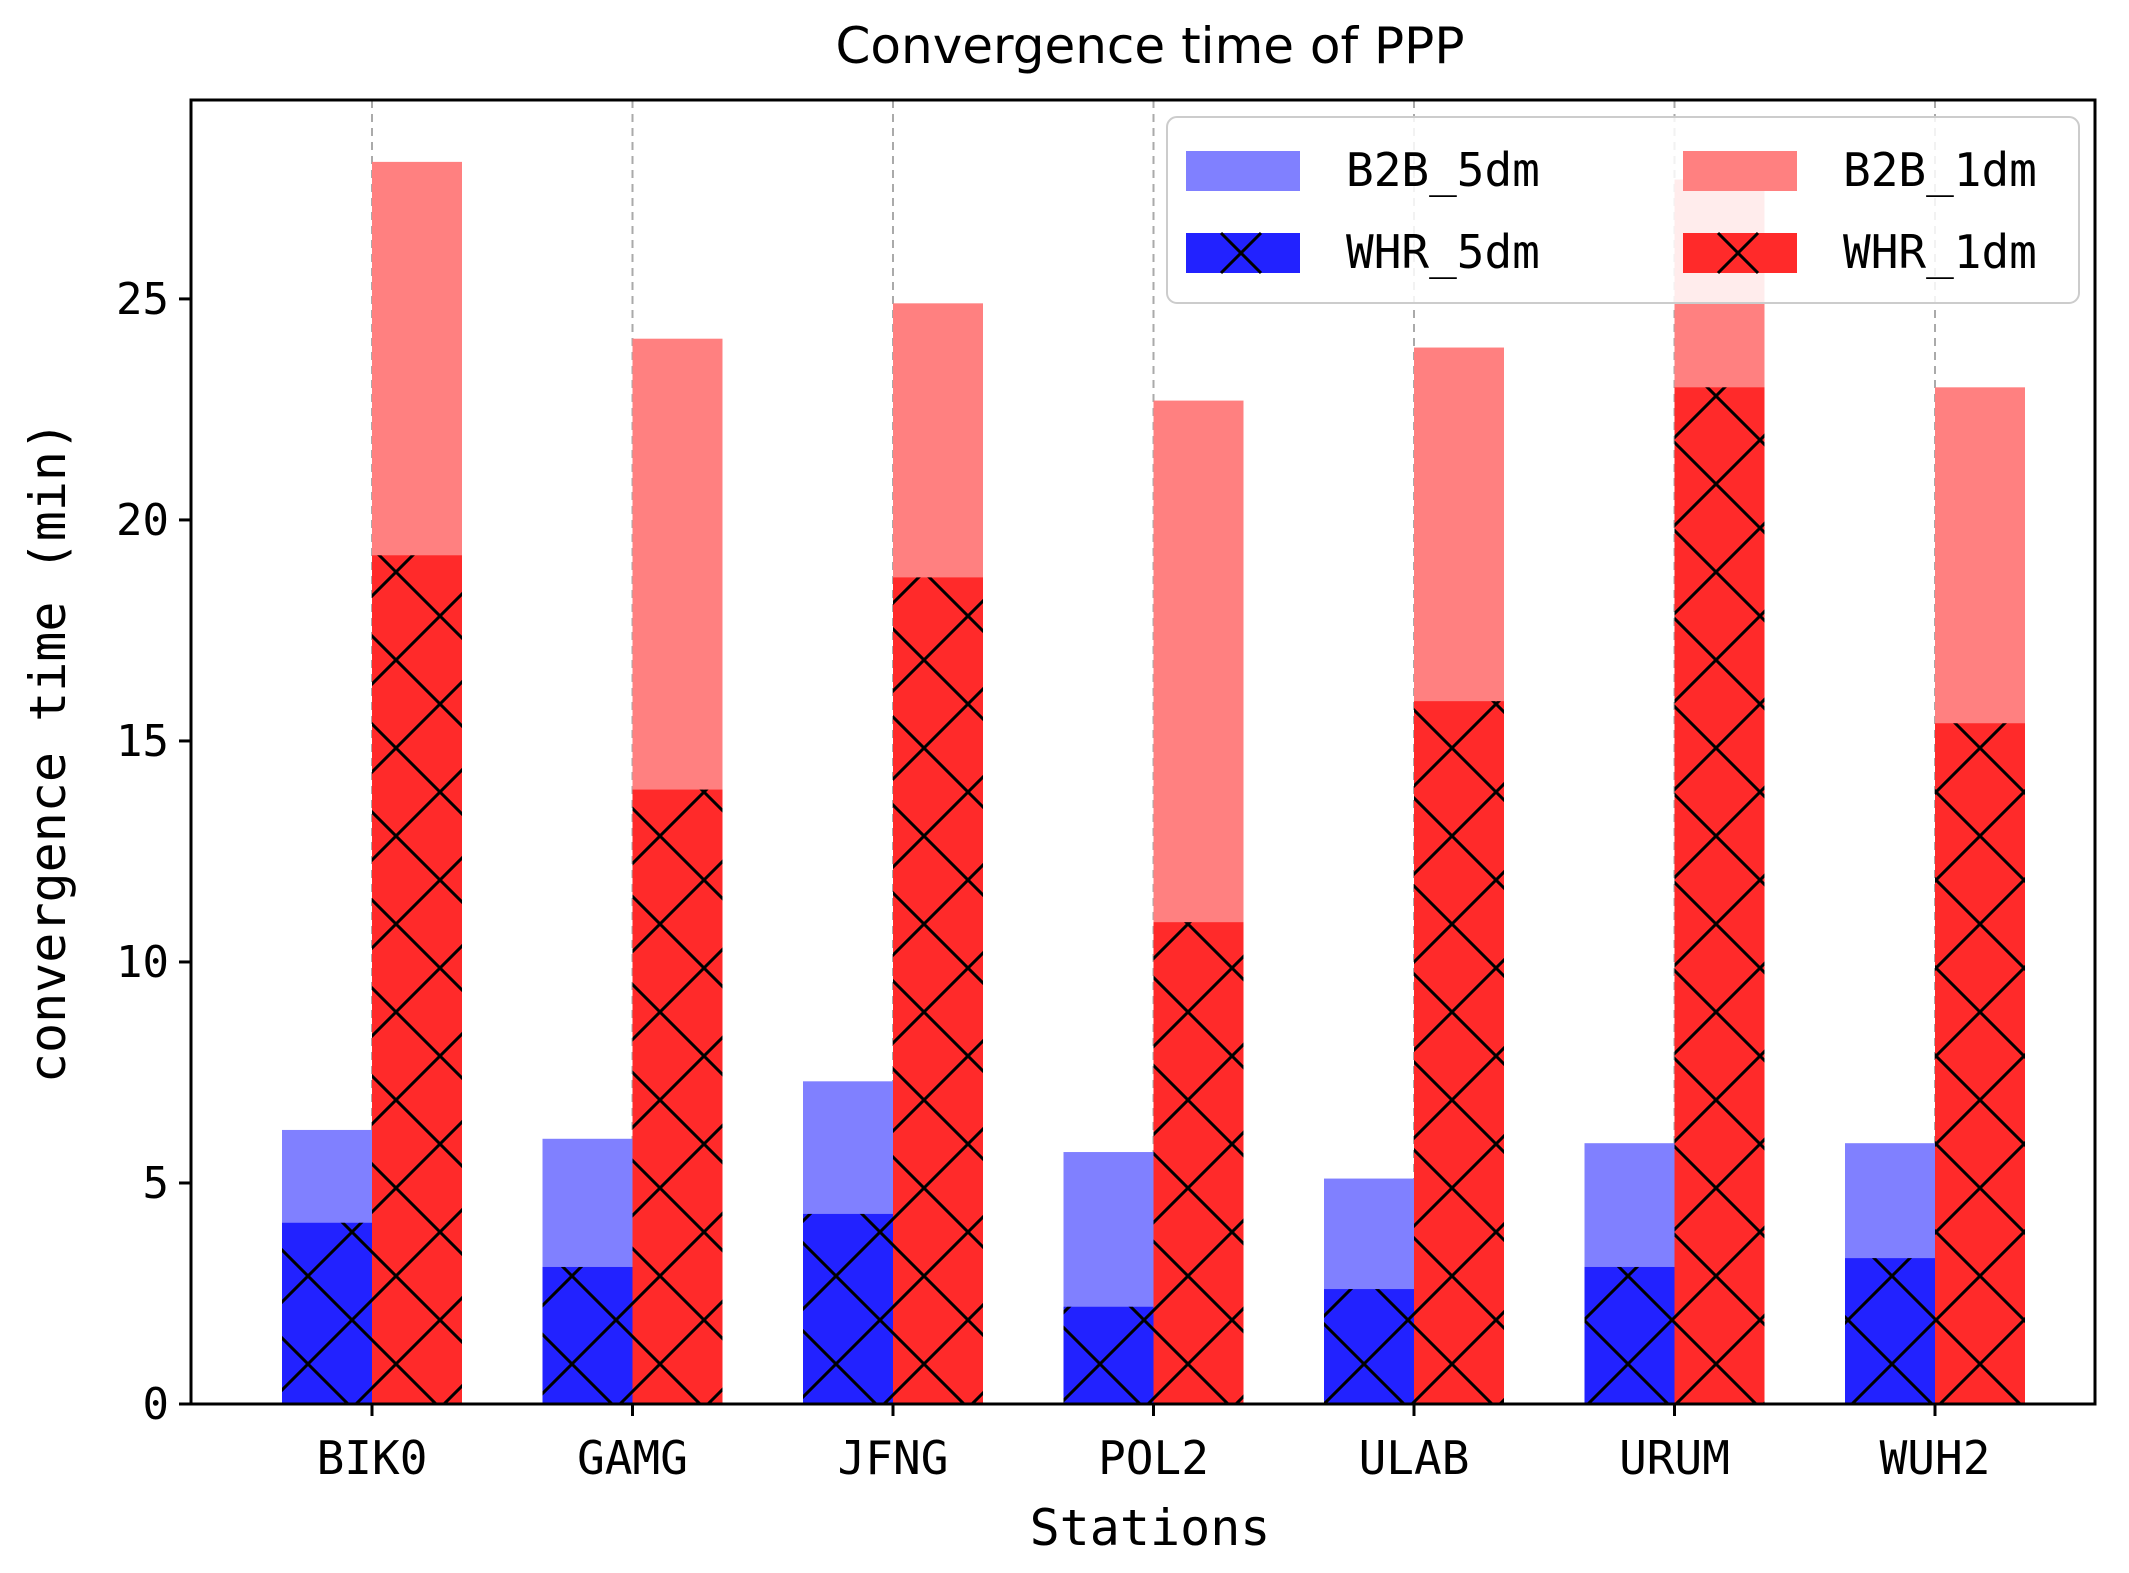 This screenshot has height=1573, width=2129. Describe the element at coordinates (1150, 46) in the screenshot. I see `chart-title: Convergence time of PPP` at that location.